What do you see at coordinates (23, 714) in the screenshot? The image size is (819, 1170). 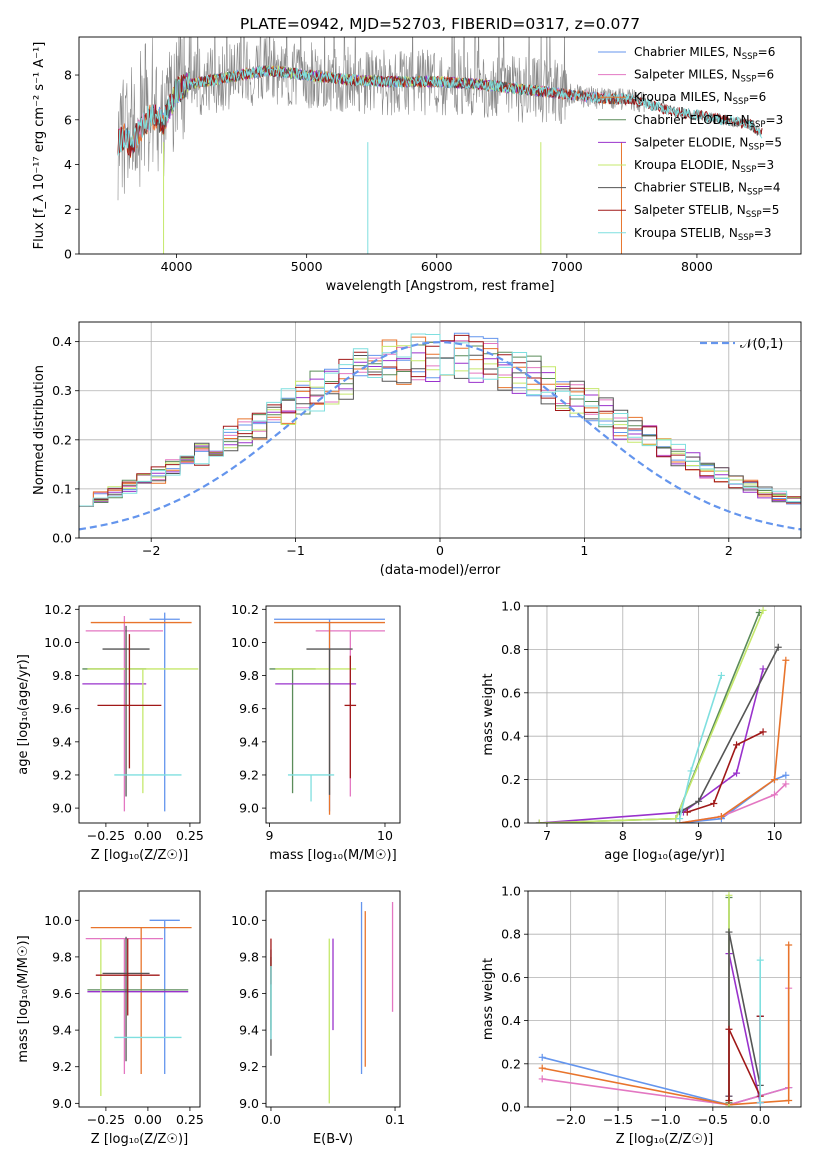 I see `y-axis-label: age [log₁₀(age/yr)]` at bounding box center [23, 714].